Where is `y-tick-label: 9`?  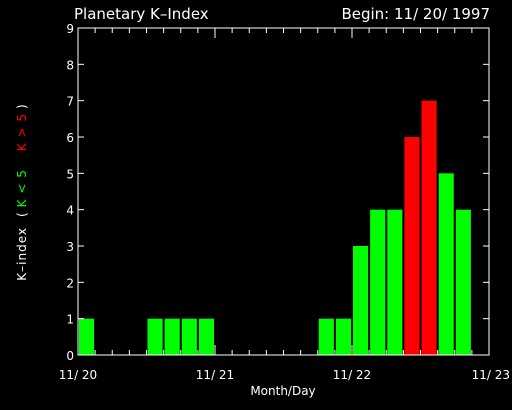 y-tick-label: 9 is located at coordinates (70, 29).